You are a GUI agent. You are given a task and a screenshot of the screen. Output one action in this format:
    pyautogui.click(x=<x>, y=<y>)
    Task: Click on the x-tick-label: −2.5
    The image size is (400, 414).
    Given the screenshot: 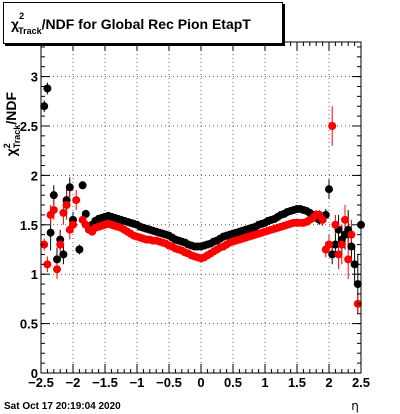 What is the action you would take?
    pyautogui.click(x=41, y=382)
    